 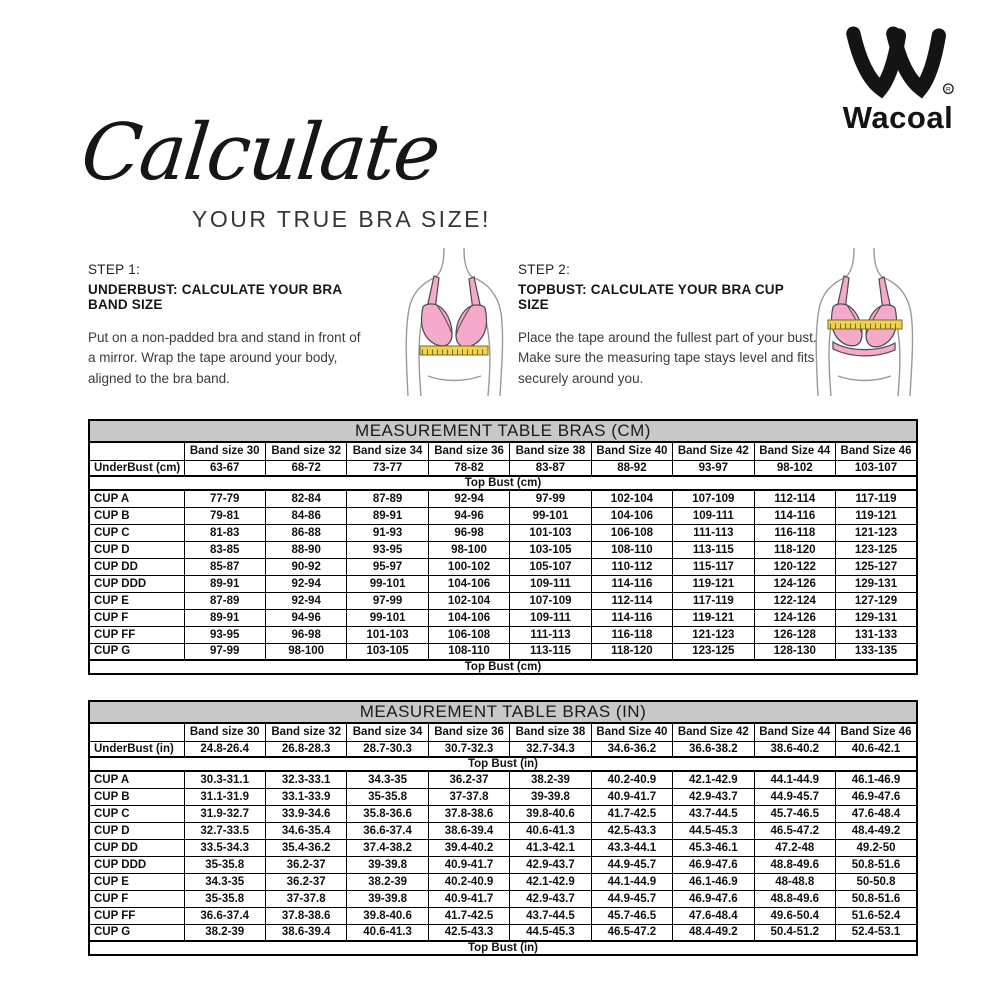 I want to click on measurement-cell: 44.9-45.7, so click(x=632, y=898).